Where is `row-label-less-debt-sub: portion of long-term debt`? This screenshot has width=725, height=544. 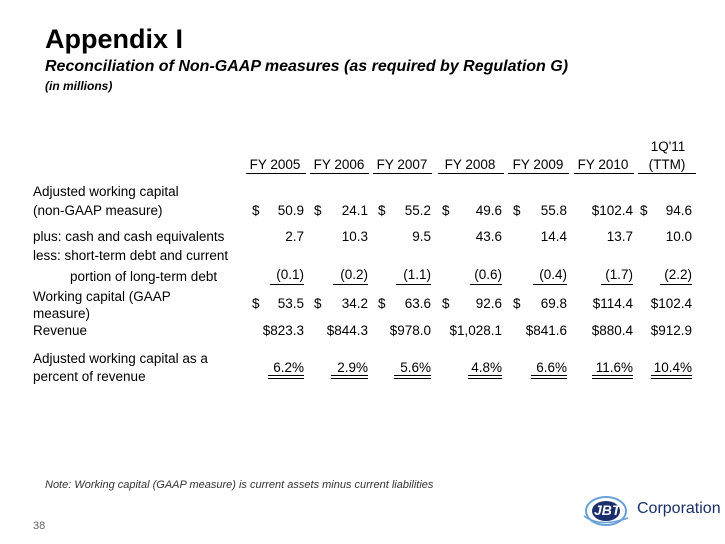 row-label-less-debt-sub: portion of long-term debt is located at coordinates (144, 276).